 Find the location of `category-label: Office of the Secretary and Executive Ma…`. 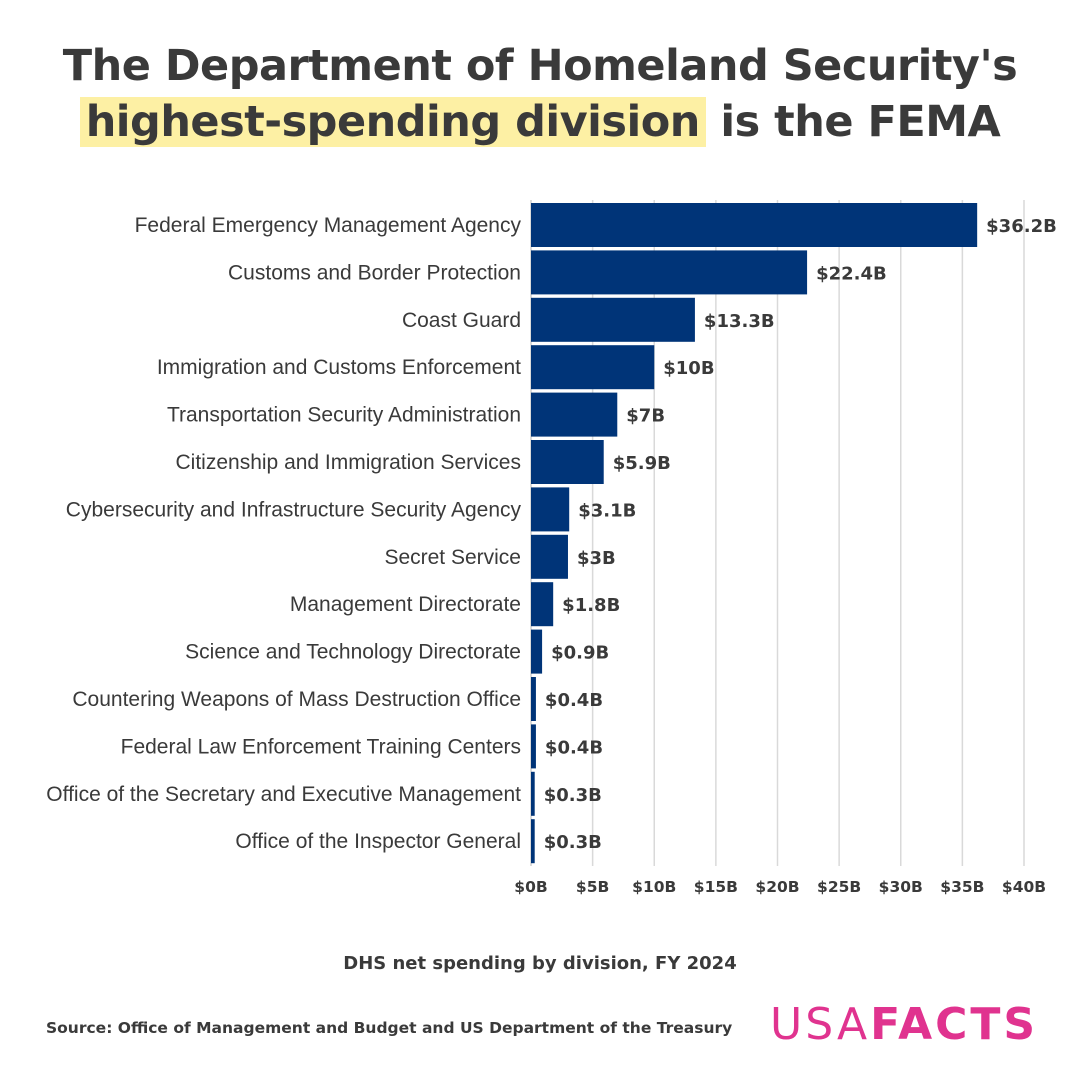

category-label: Office of the Secretary and Executive Ma… is located at coordinates (283, 794).